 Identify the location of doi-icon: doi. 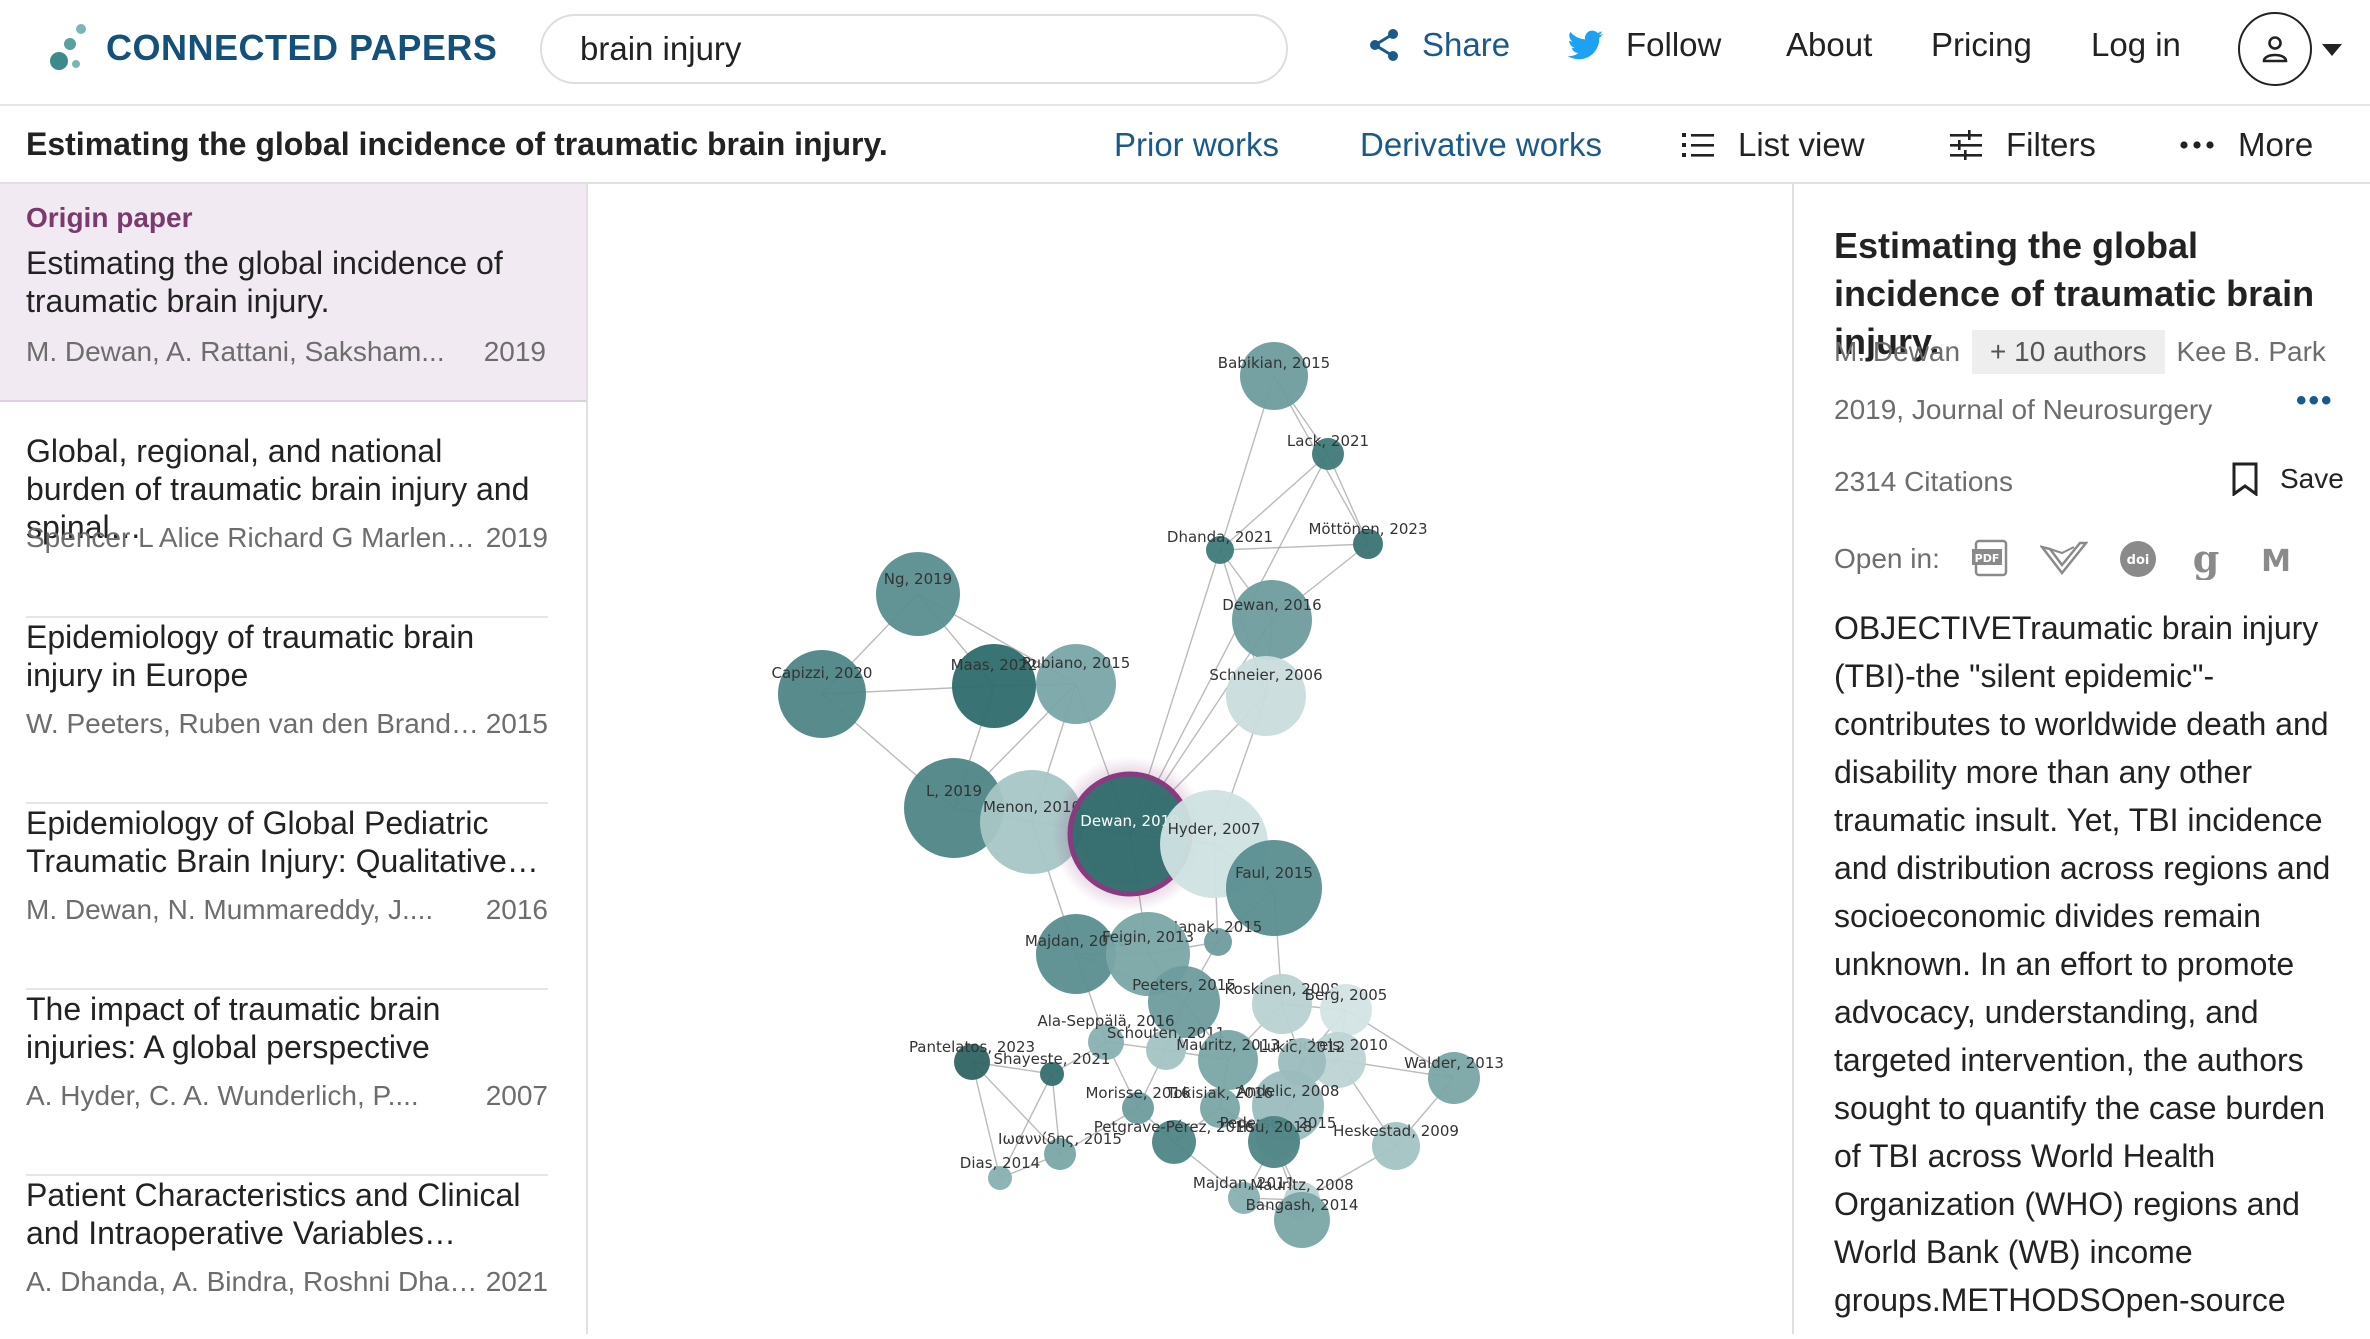
(2138, 559).